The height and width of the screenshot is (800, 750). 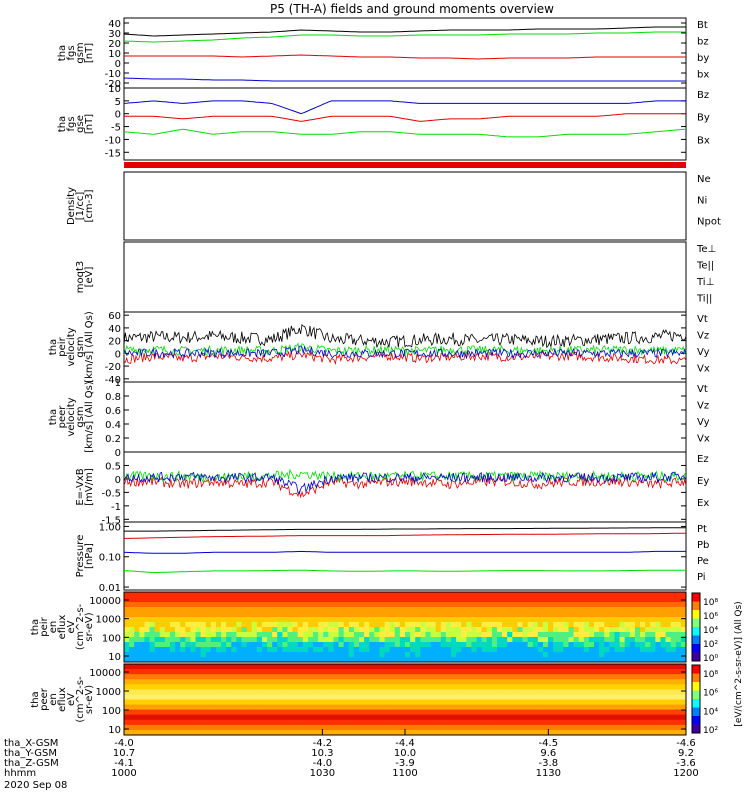 What do you see at coordinates (44, 699) in the screenshot?
I see `y-axis-label: peer` at bounding box center [44, 699].